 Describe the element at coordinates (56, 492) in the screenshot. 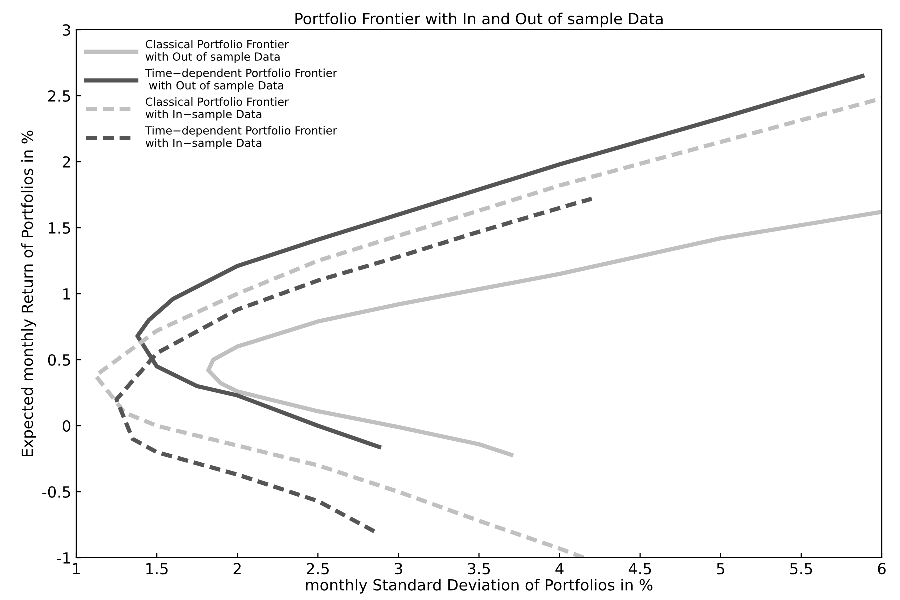

I see `y-tick-label: -0.5` at that location.